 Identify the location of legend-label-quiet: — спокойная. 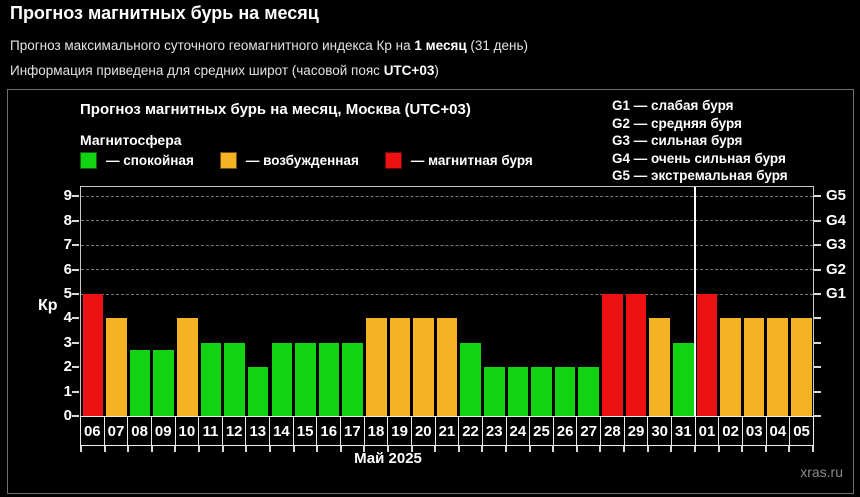
(150, 160).